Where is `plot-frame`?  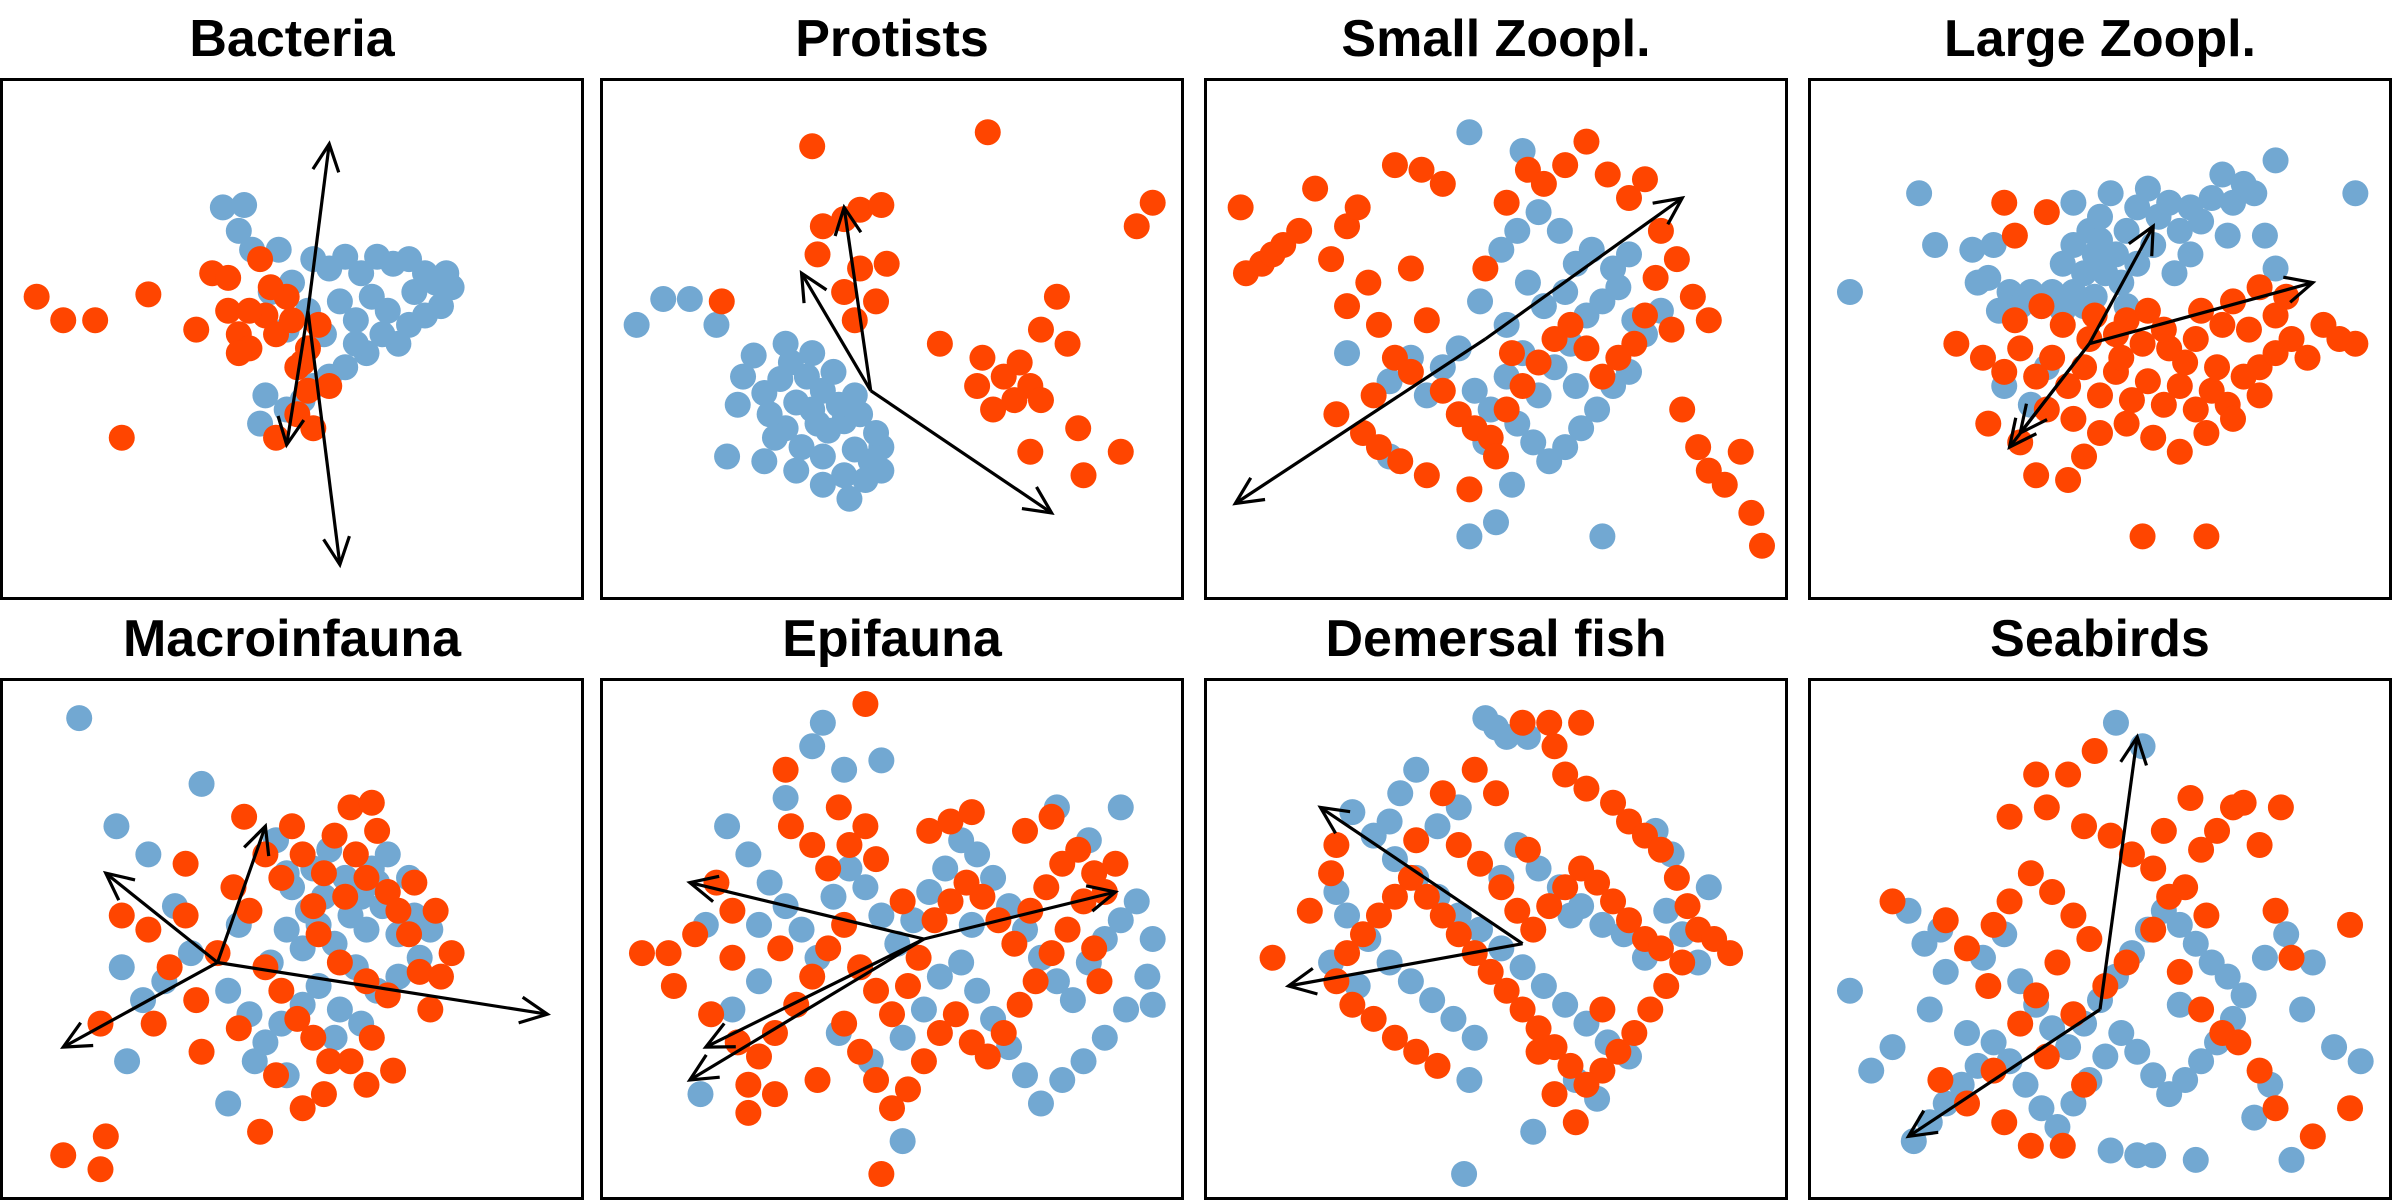
plot-frame is located at coordinates (292, 939).